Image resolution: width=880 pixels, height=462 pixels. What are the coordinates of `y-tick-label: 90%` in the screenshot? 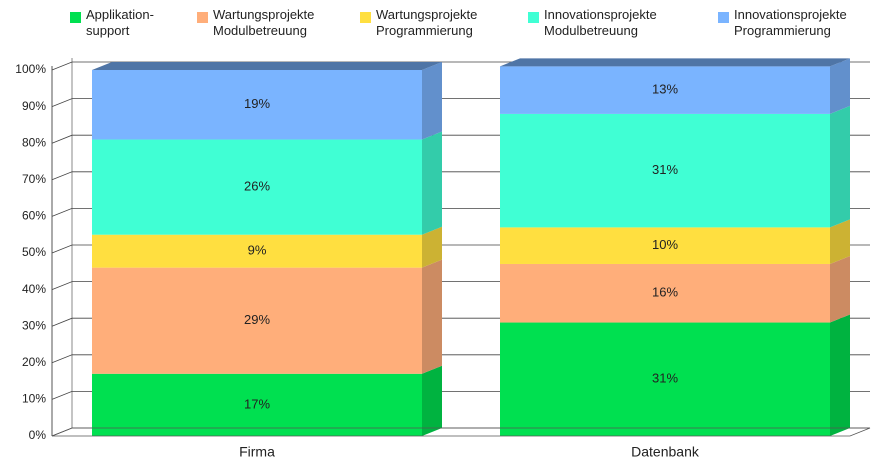 It's located at (34, 106).